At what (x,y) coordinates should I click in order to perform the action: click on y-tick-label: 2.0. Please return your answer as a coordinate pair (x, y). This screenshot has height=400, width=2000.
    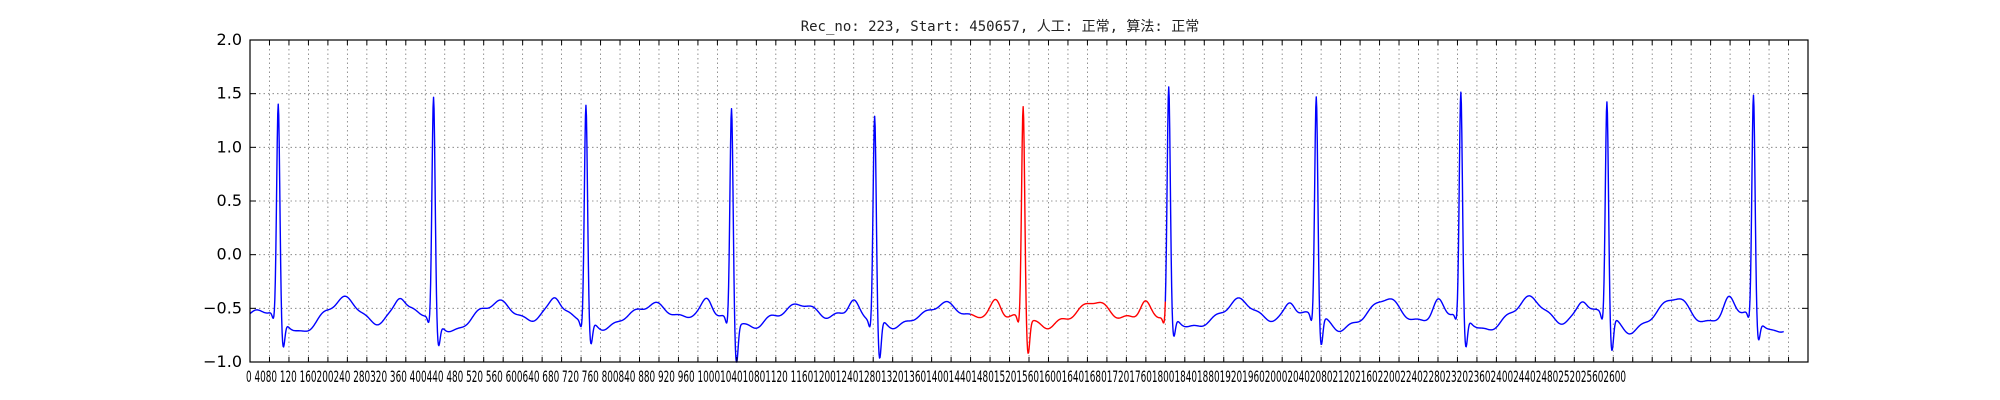
    Looking at the image, I should click on (229, 39).